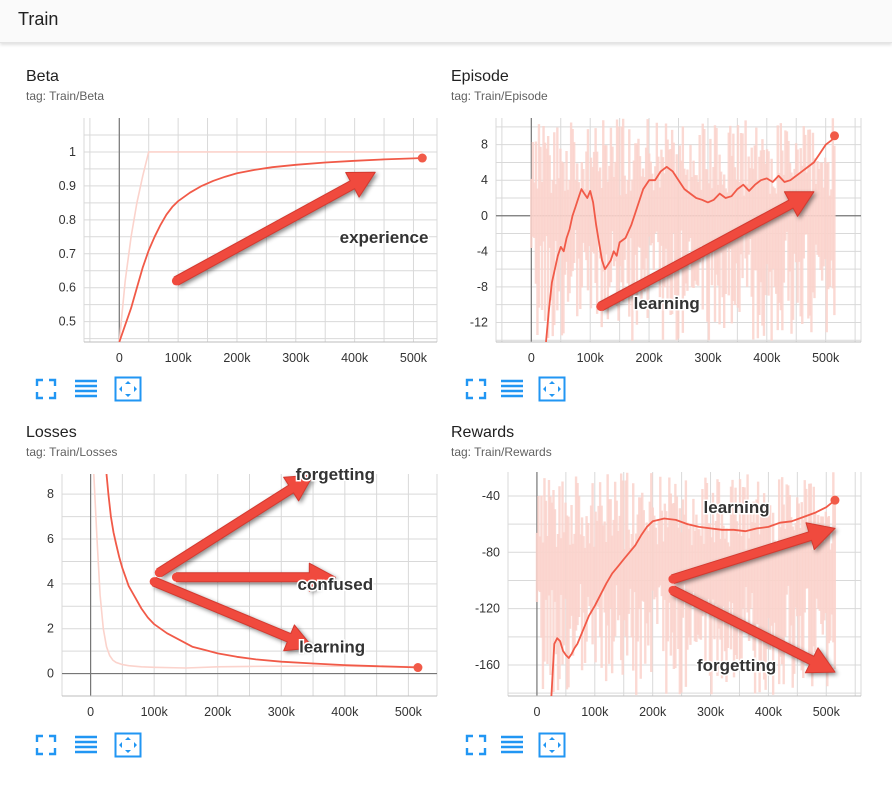  Describe the element at coordinates (487, 609) in the screenshot. I see `y-tick-label: -120` at that location.